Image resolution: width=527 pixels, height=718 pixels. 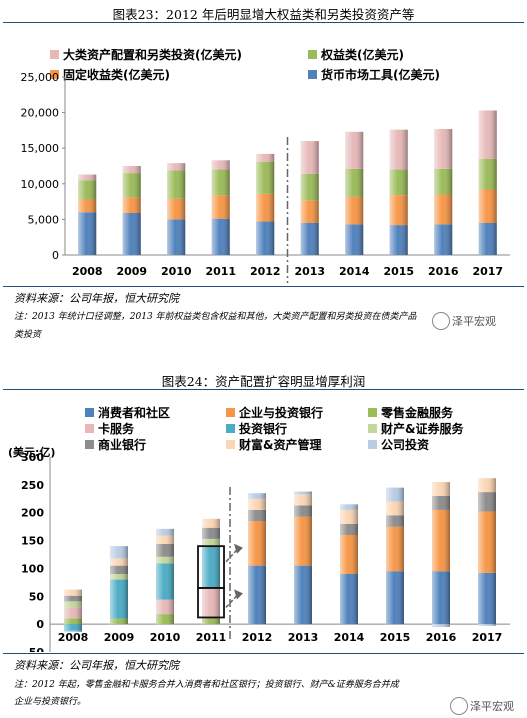 What do you see at coordinates (417, 412) in the screenshot?
I see `legend2-label-2: 零售金融服务` at bounding box center [417, 412].